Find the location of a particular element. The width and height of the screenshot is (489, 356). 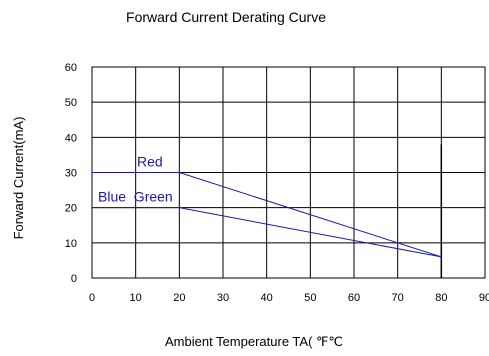

y-tick-label: 10 is located at coordinates (71, 244).